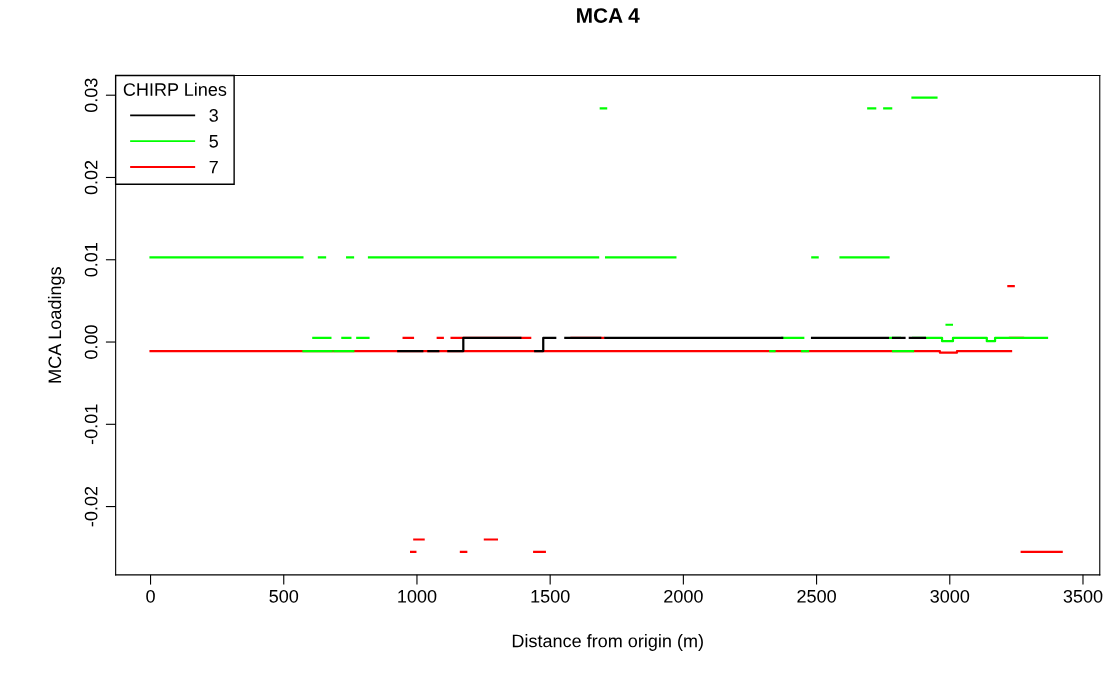 The height and width of the screenshot is (686, 1112). What do you see at coordinates (417, 596) in the screenshot?
I see `x-tick-label: 1000` at bounding box center [417, 596].